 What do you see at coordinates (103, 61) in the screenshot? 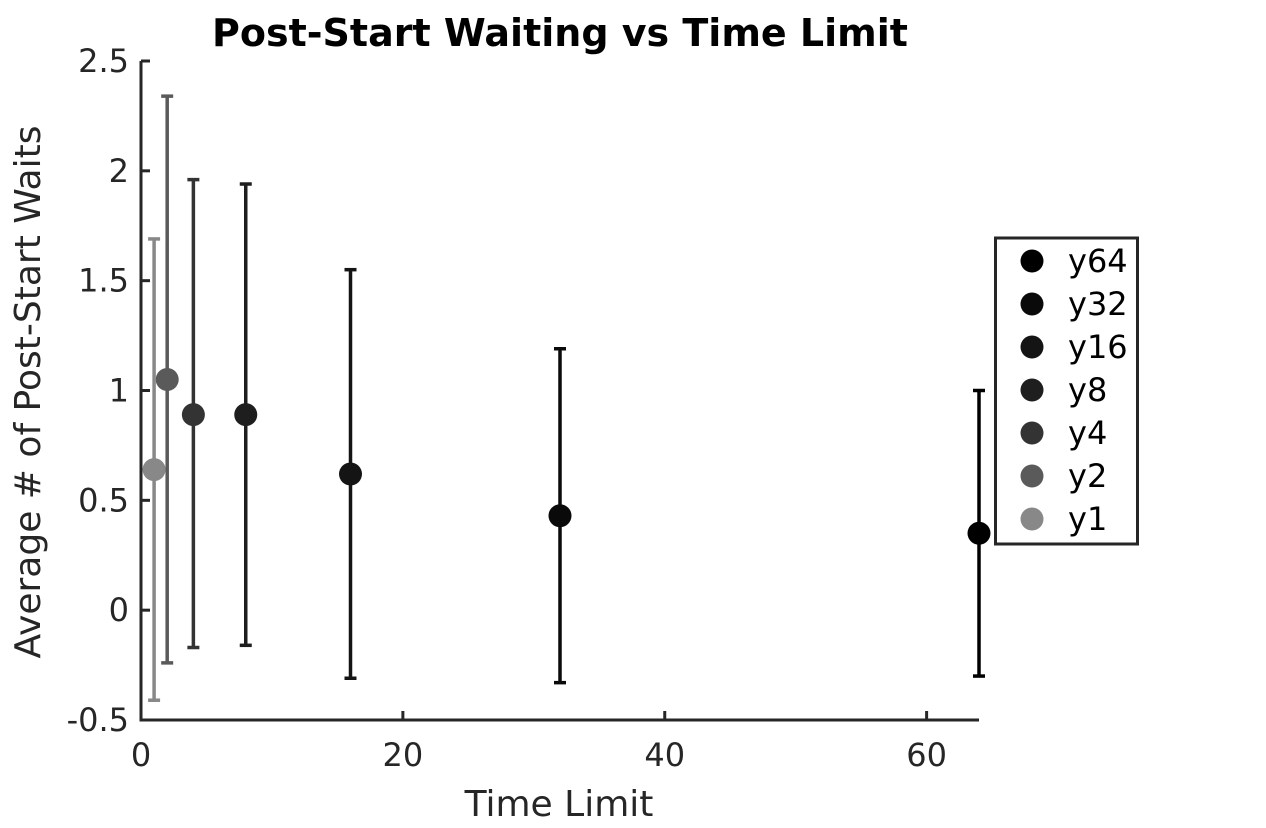
I see `y-tick-label: 2.5` at bounding box center [103, 61].